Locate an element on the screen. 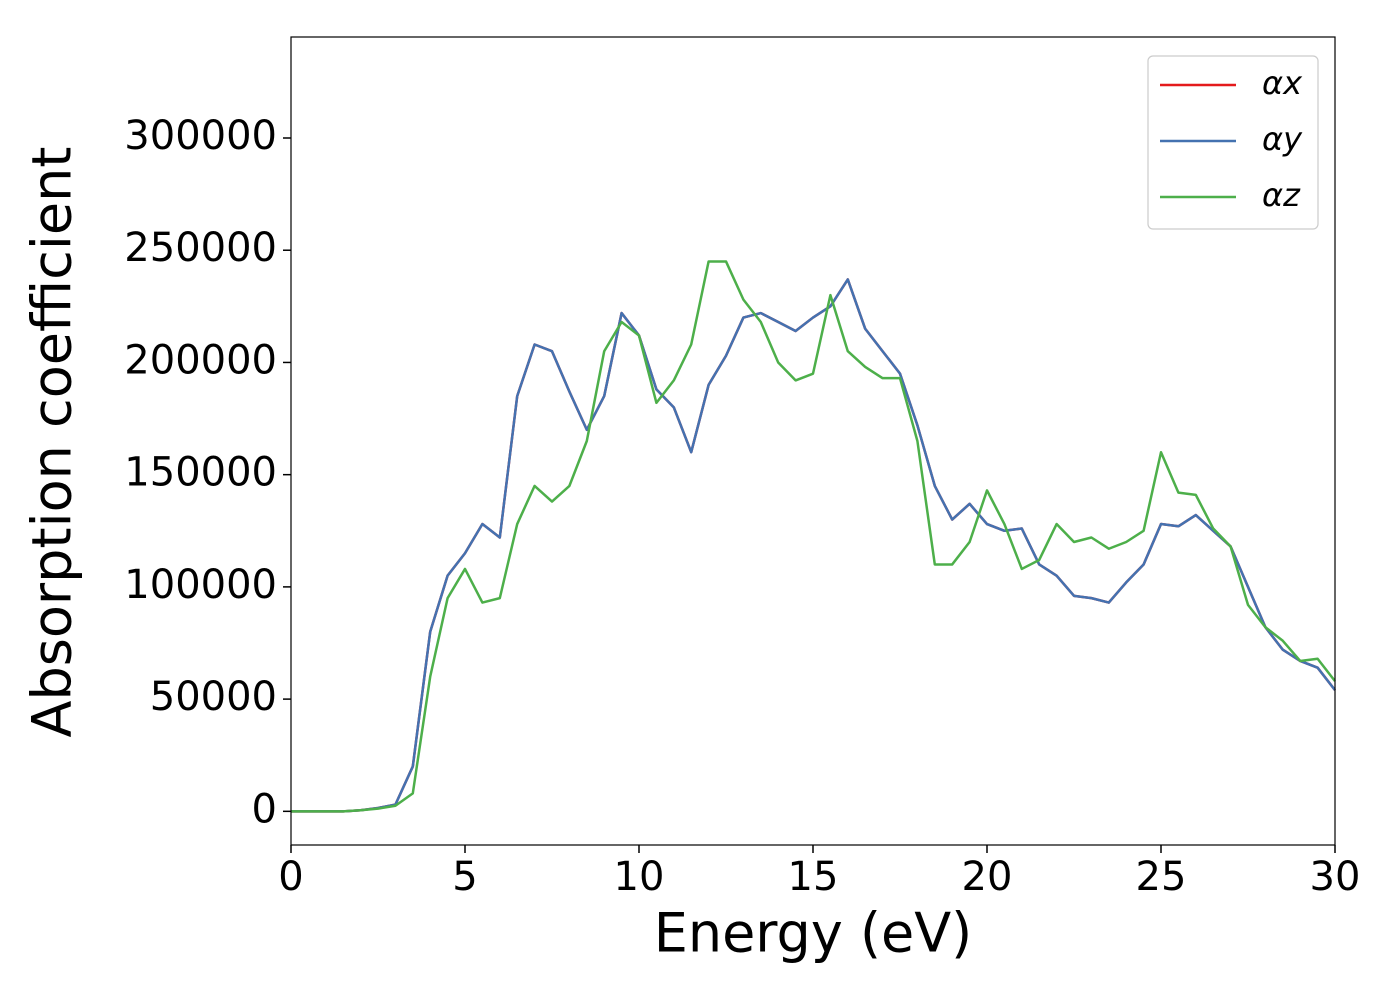 This screenshot has height=1004, width=1400. x-tick-label: 15 is located at coordinates (813, 877).